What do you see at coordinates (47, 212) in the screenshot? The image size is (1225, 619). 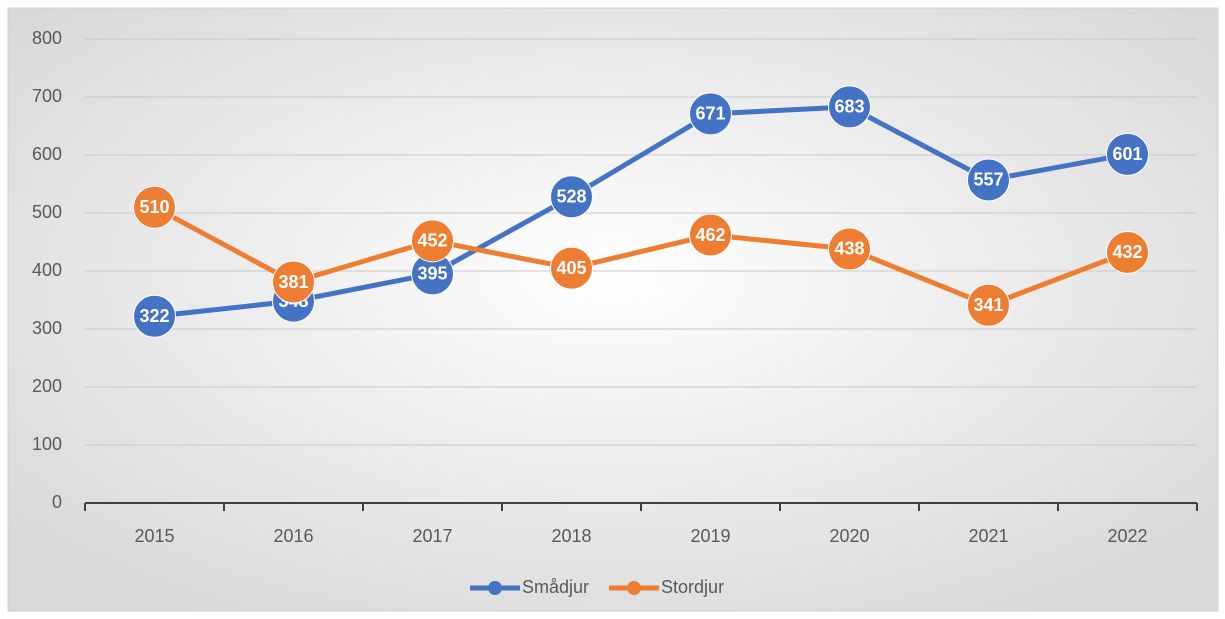 I see `y-tick-label: 500` at bounding box center [47, 212].